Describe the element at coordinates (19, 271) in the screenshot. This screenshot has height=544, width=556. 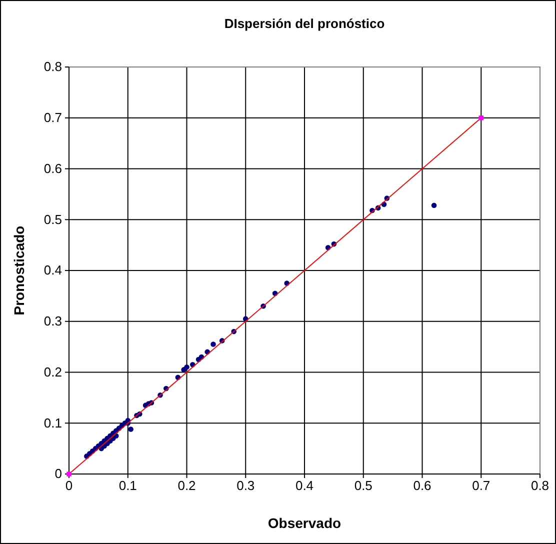
I see `y-axis-title: Pronosticado` at that location.